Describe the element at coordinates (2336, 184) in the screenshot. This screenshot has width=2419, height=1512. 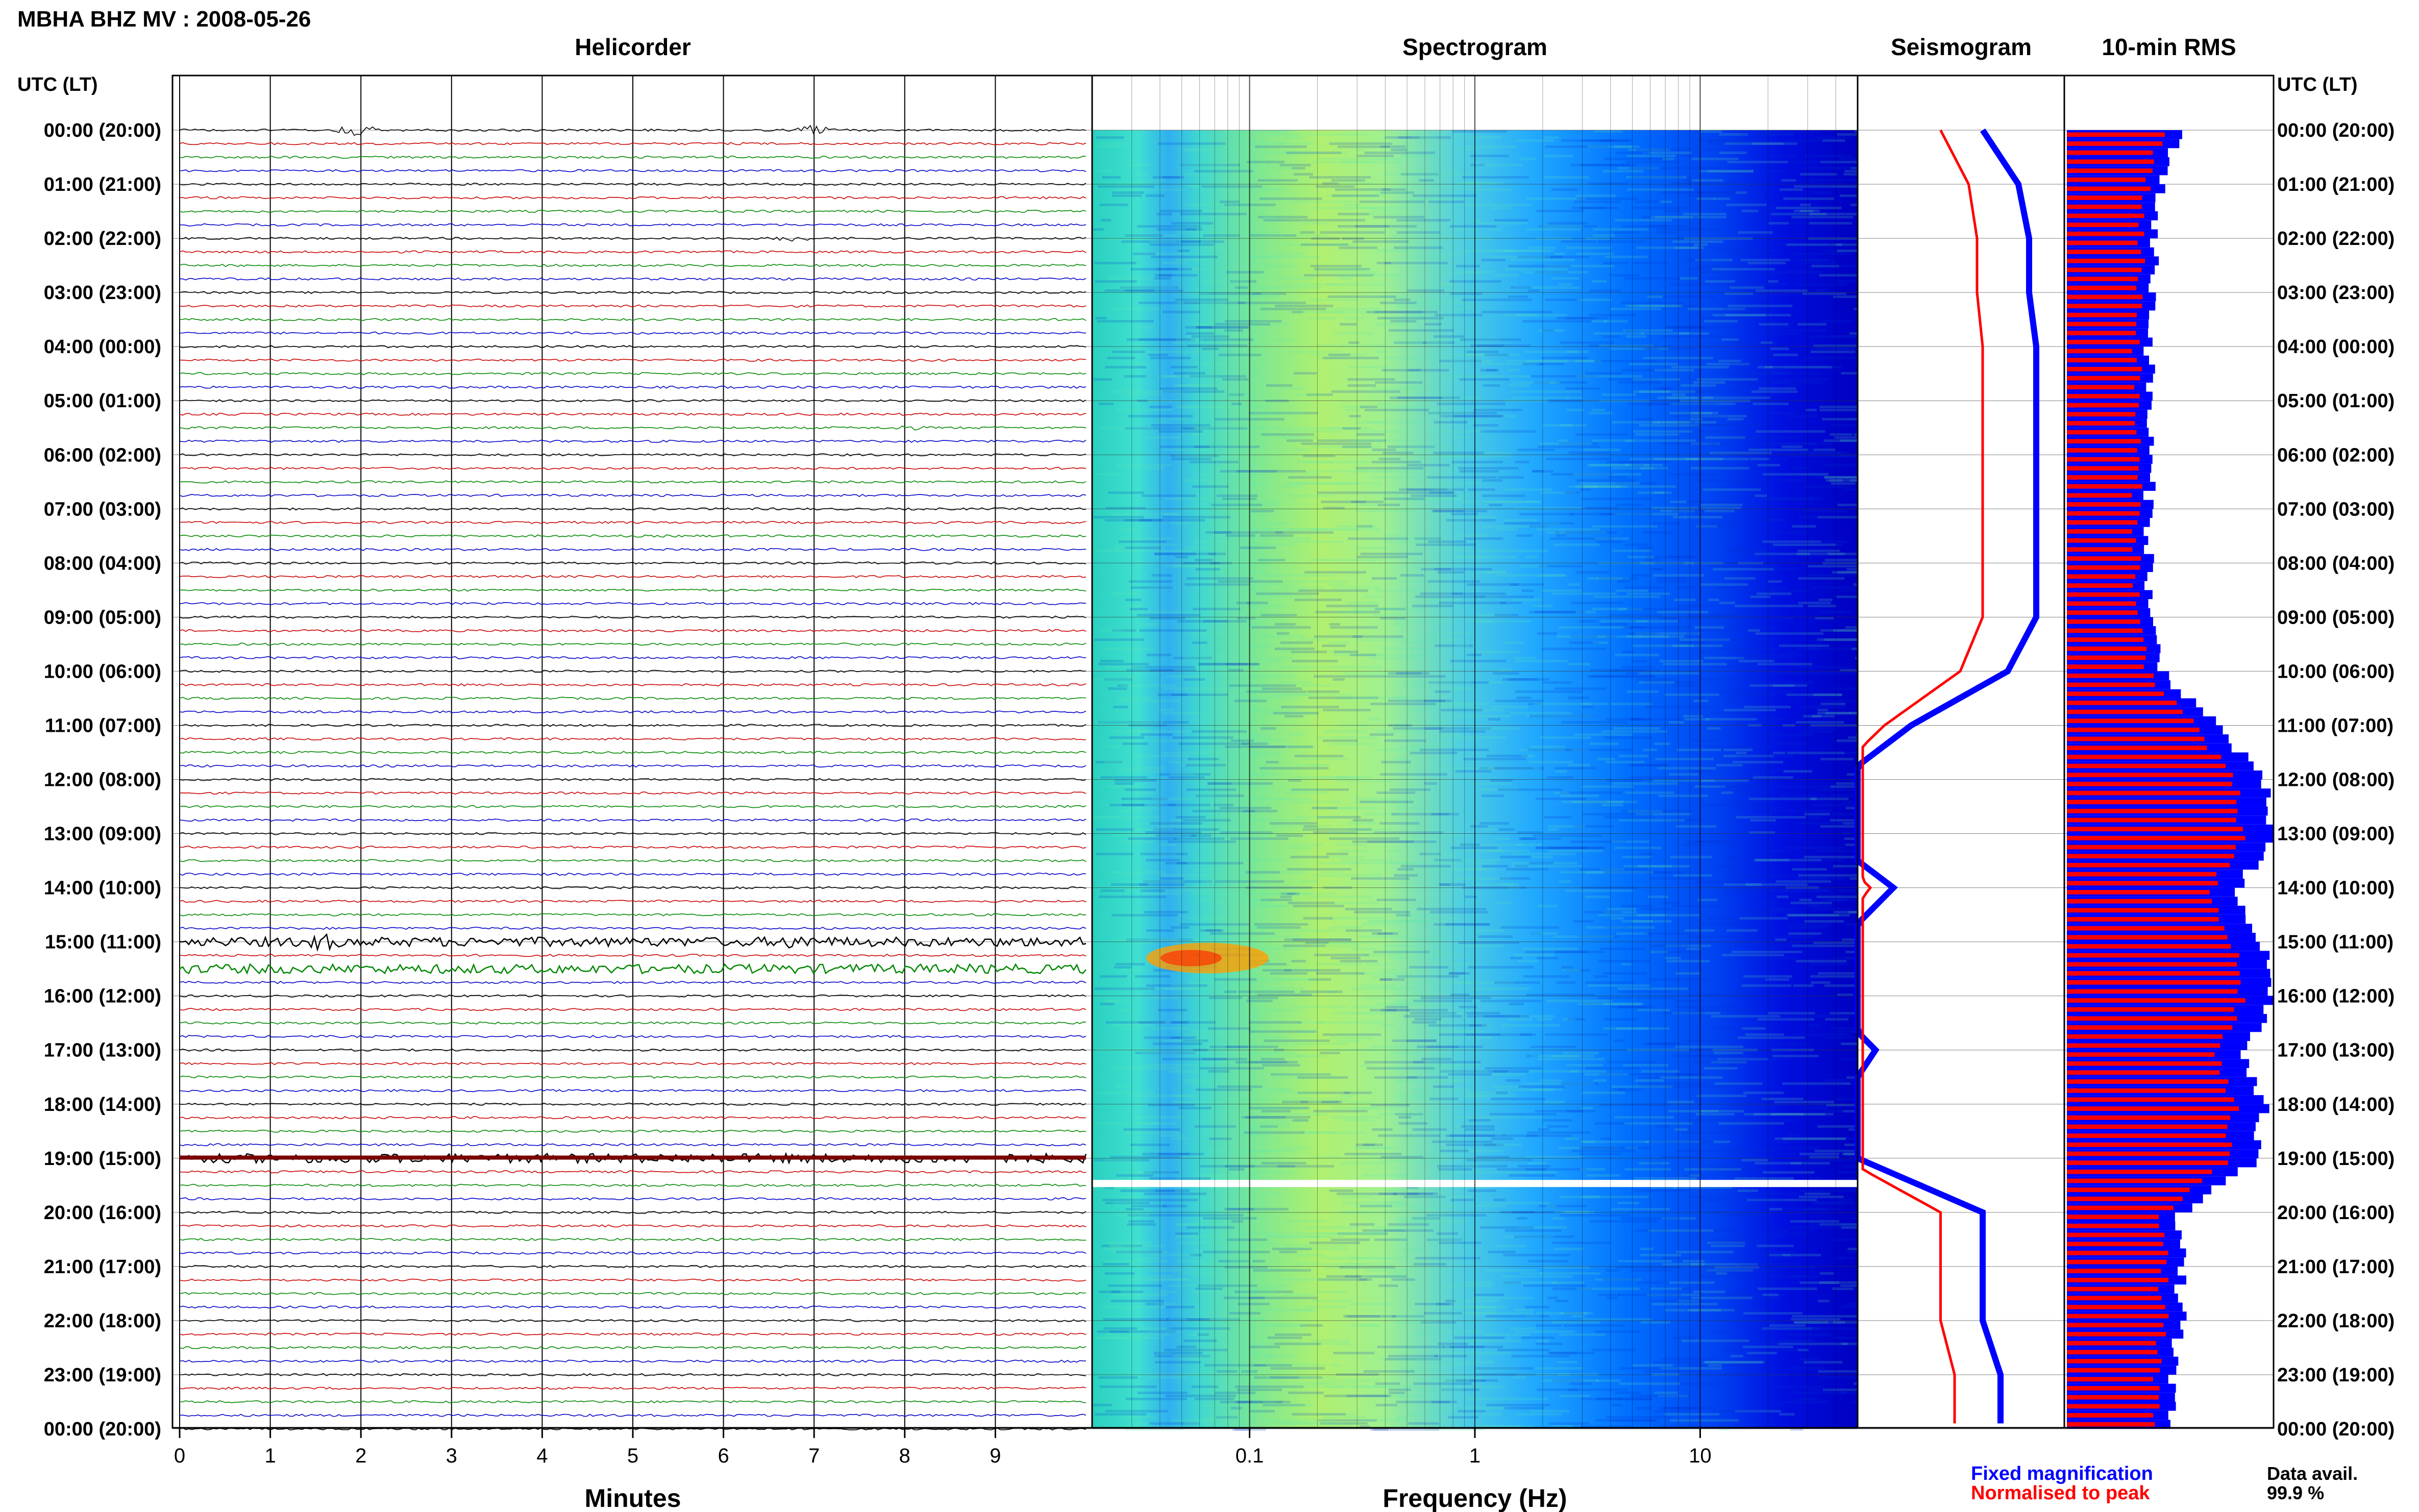
I see `hour-label-right: 01:00 (21:00)` at that location.